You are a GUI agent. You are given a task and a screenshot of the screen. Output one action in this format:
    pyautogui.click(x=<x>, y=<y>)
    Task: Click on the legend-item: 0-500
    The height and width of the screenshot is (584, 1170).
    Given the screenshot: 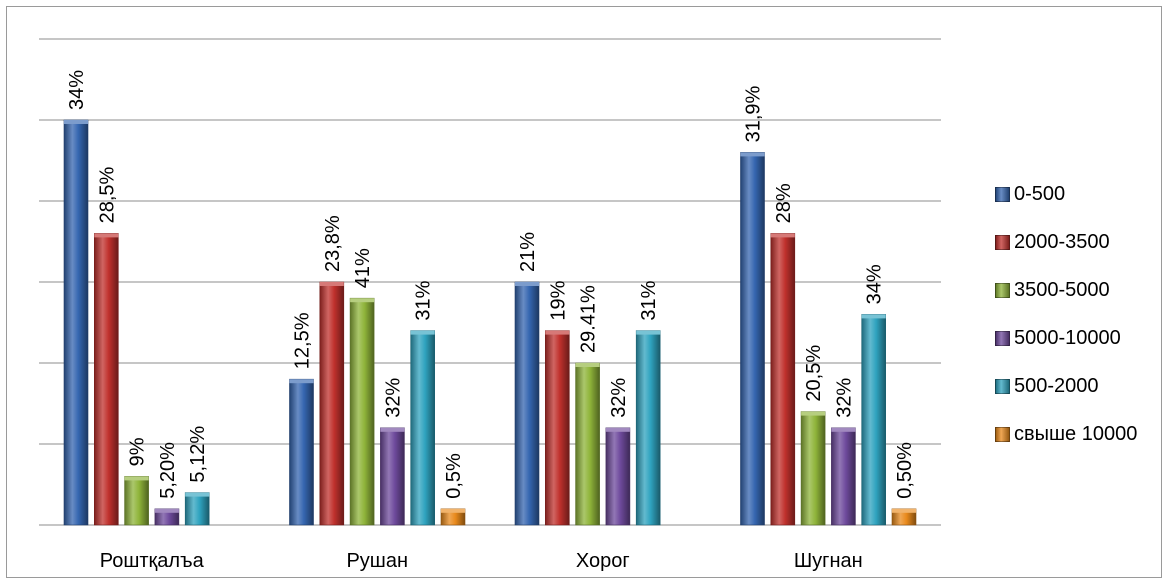 What is the action you would take?
    pyautogui.click(x=1066, y=194)
    